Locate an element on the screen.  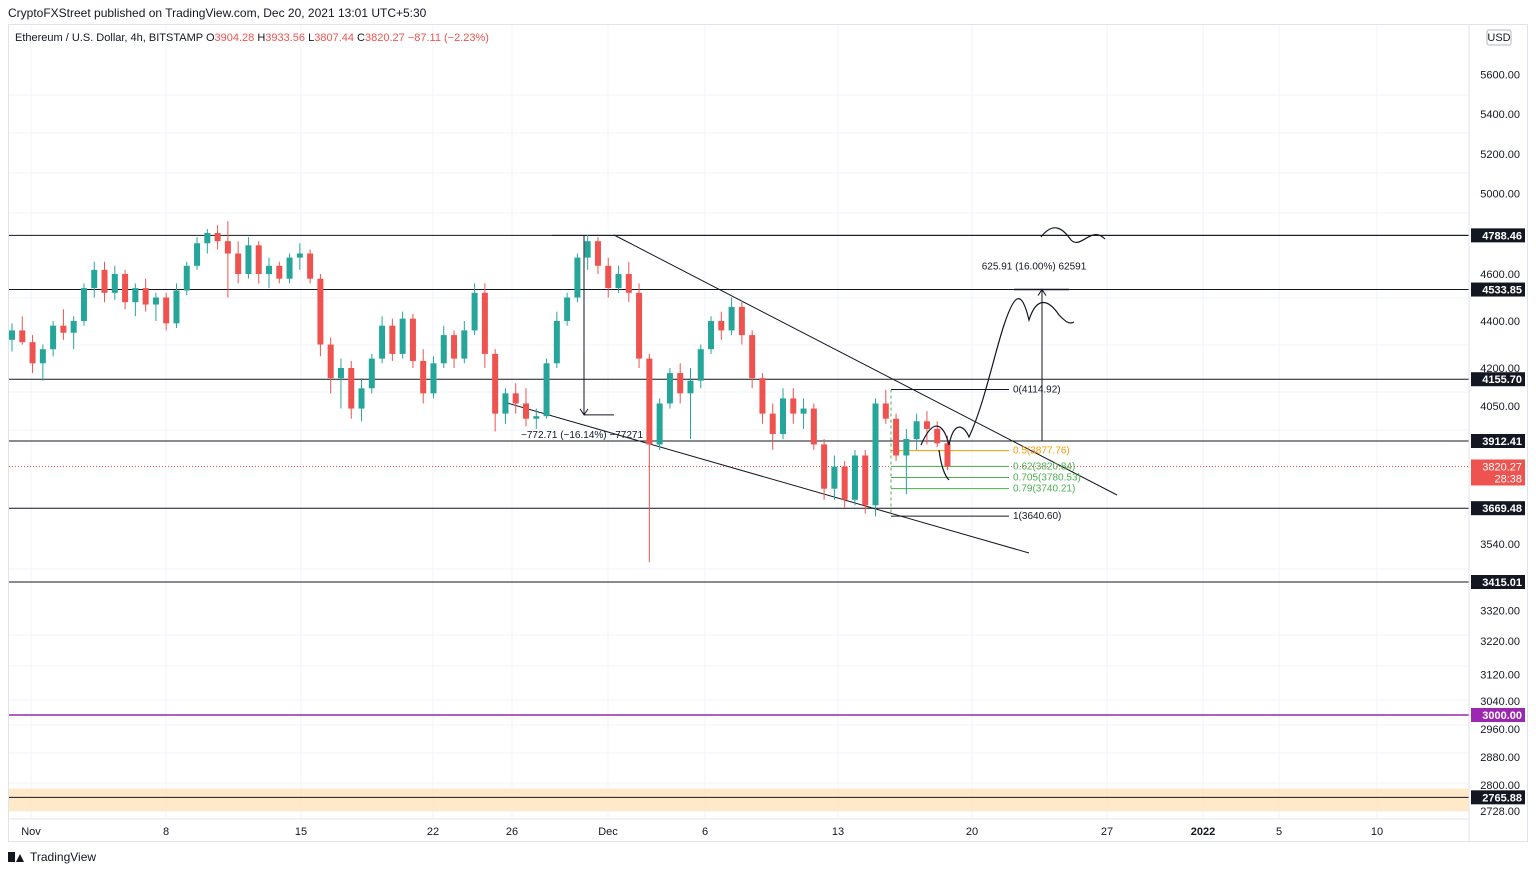
y-tick-label: 5000.00 is located at coordinates (1500, 194).